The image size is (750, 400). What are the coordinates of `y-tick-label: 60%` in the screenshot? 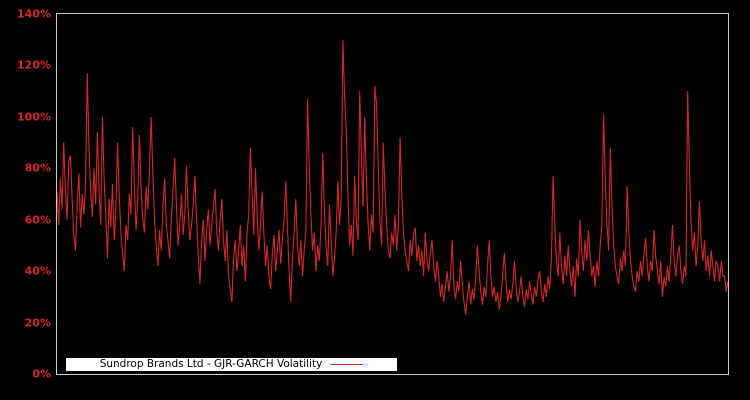 It's located at (37, 220).